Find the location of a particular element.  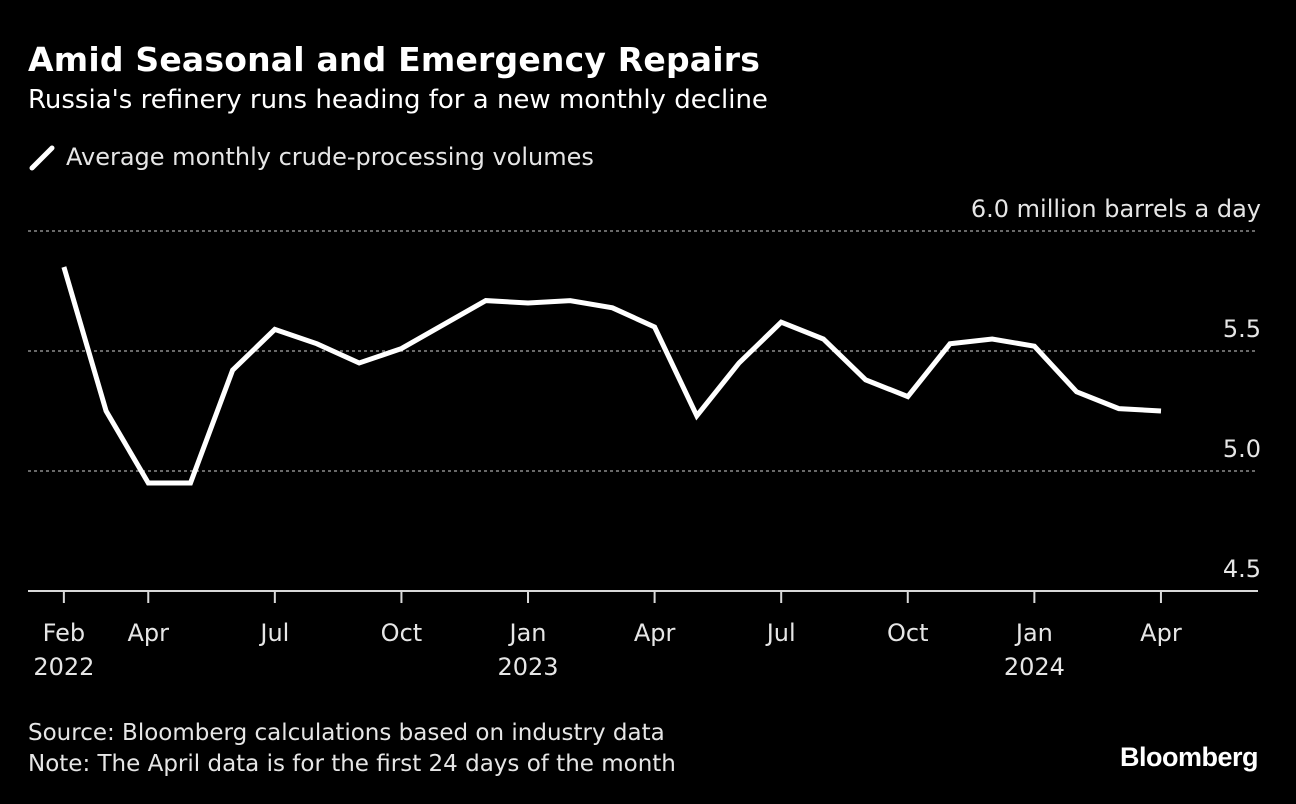

bloomberg-logo: Bloomberg is located at coordinates (1189, 757).